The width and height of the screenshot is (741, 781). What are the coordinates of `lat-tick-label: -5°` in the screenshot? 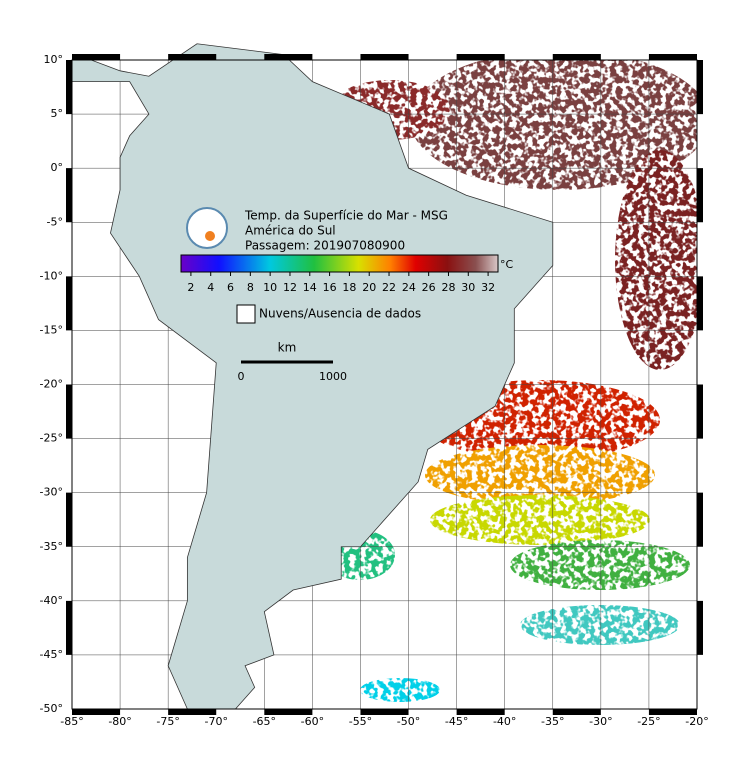 It's located at (55, 221).